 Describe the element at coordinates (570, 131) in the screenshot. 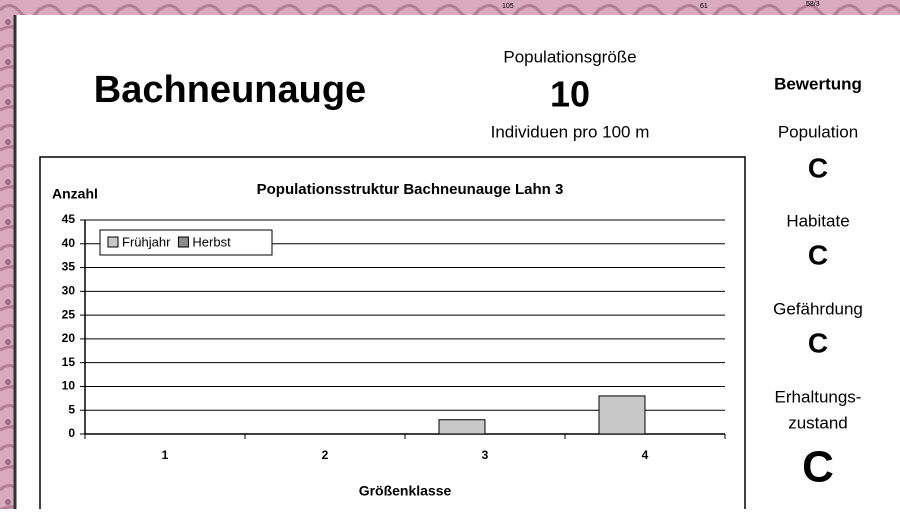

I see `population-size-unit: Individuen pro 100 m` at that location.